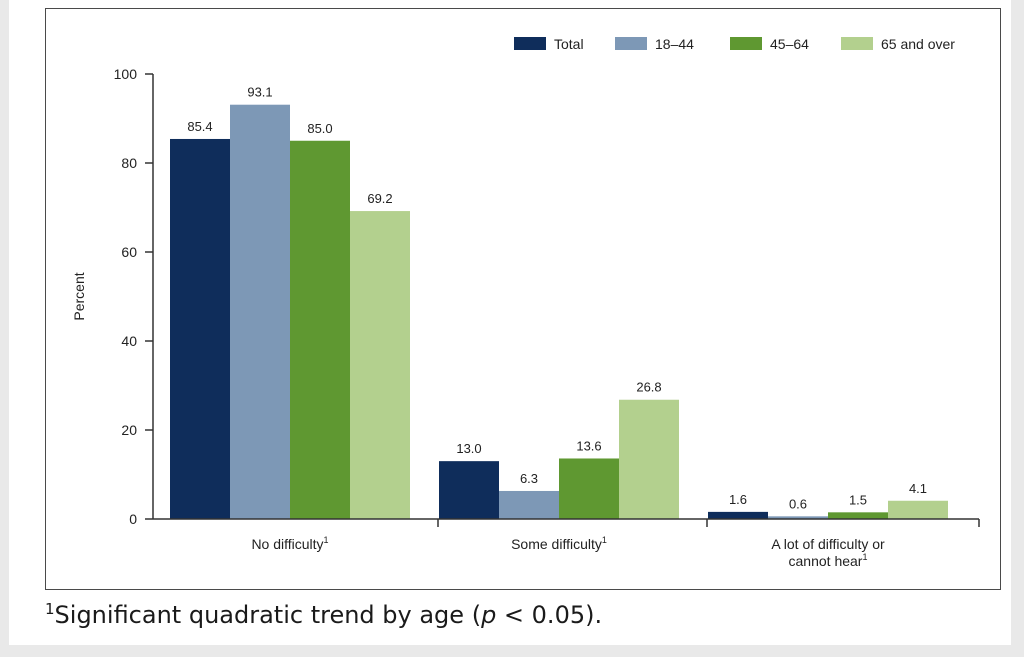 The height and width of the screenshot is (657, 1024). Describe the element at coordinates (828, 544) in the screenshot. I see `x-tick-label: A lot of difficulty or` at that location.